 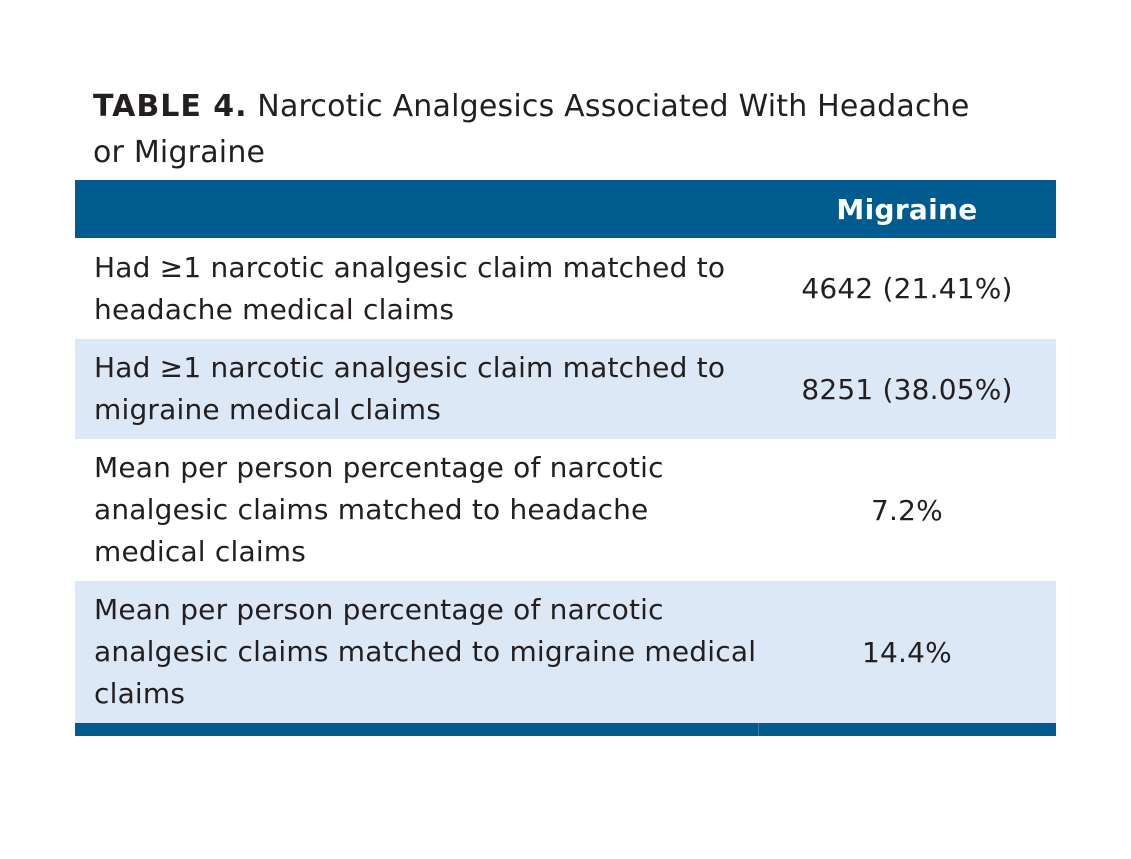 What do you see at coordinates (170, 106) in the screenshot?
I see `table-label: TABLE 4.` at bounding box center [170, 106].